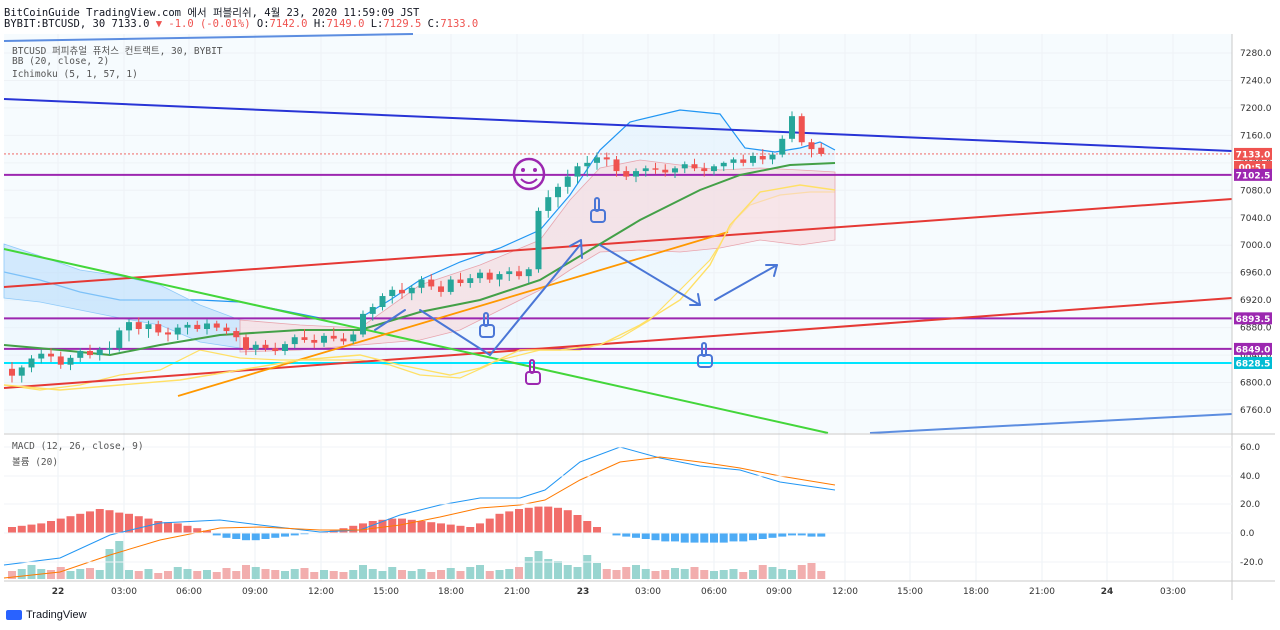 This screenshot has width=1280, height=630. I want to click on price-tag-label: 6828.5, so click(1253, 364).